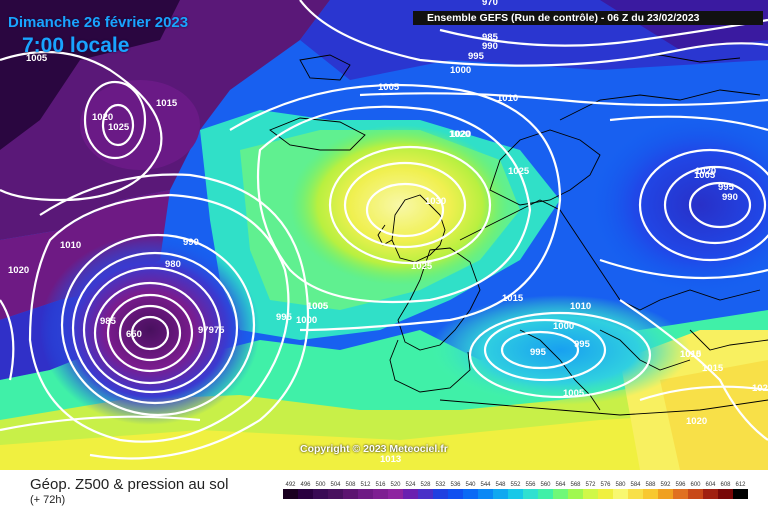  I want to click on scale-tick-label: 584, so click(635, 485).